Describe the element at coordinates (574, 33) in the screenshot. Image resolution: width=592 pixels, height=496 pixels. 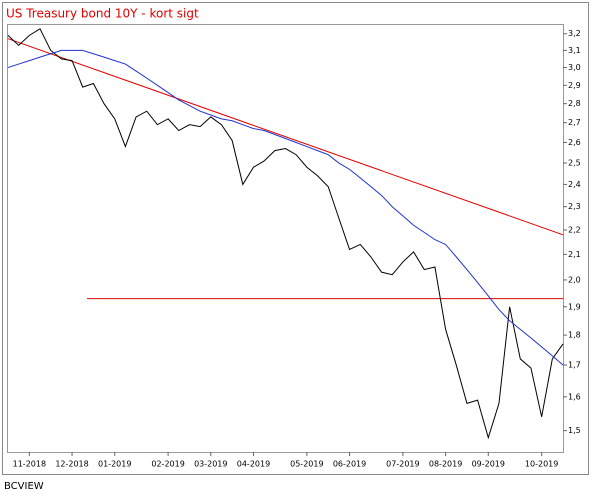
I see `y-tick-label: 3,2` at that location.